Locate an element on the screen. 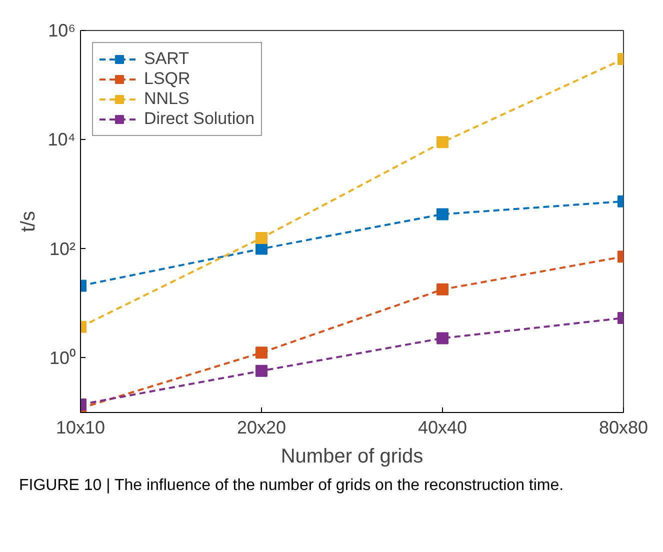 The width and height of the screenshot is (663, 552). y-tick-label: 10⁴ is located at coordinates (62, 140).